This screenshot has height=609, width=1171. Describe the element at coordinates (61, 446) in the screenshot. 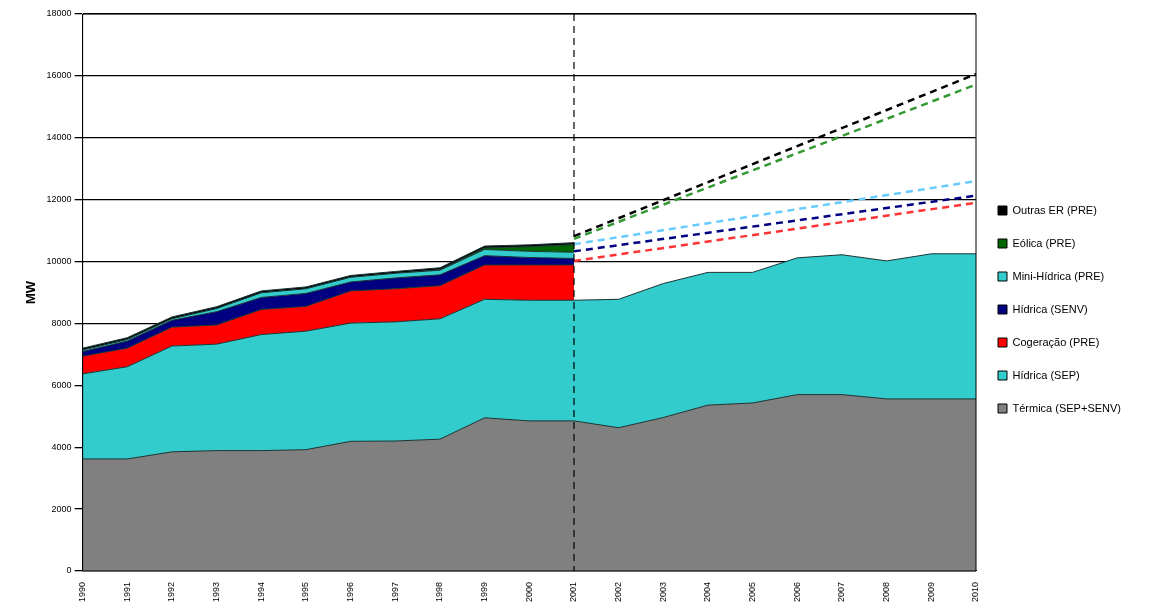

I see `y-tick-label: 4000` at that location.